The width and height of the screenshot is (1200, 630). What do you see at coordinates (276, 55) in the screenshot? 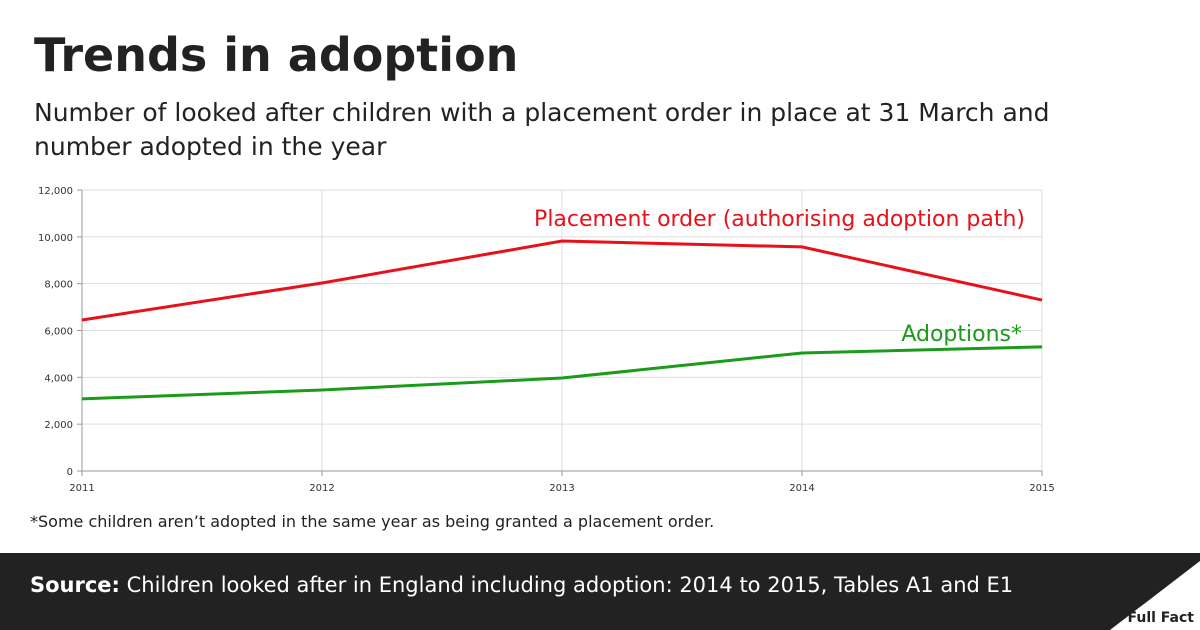
I see `chart-title: Trends in adoption` at bounding box center [276, 55].